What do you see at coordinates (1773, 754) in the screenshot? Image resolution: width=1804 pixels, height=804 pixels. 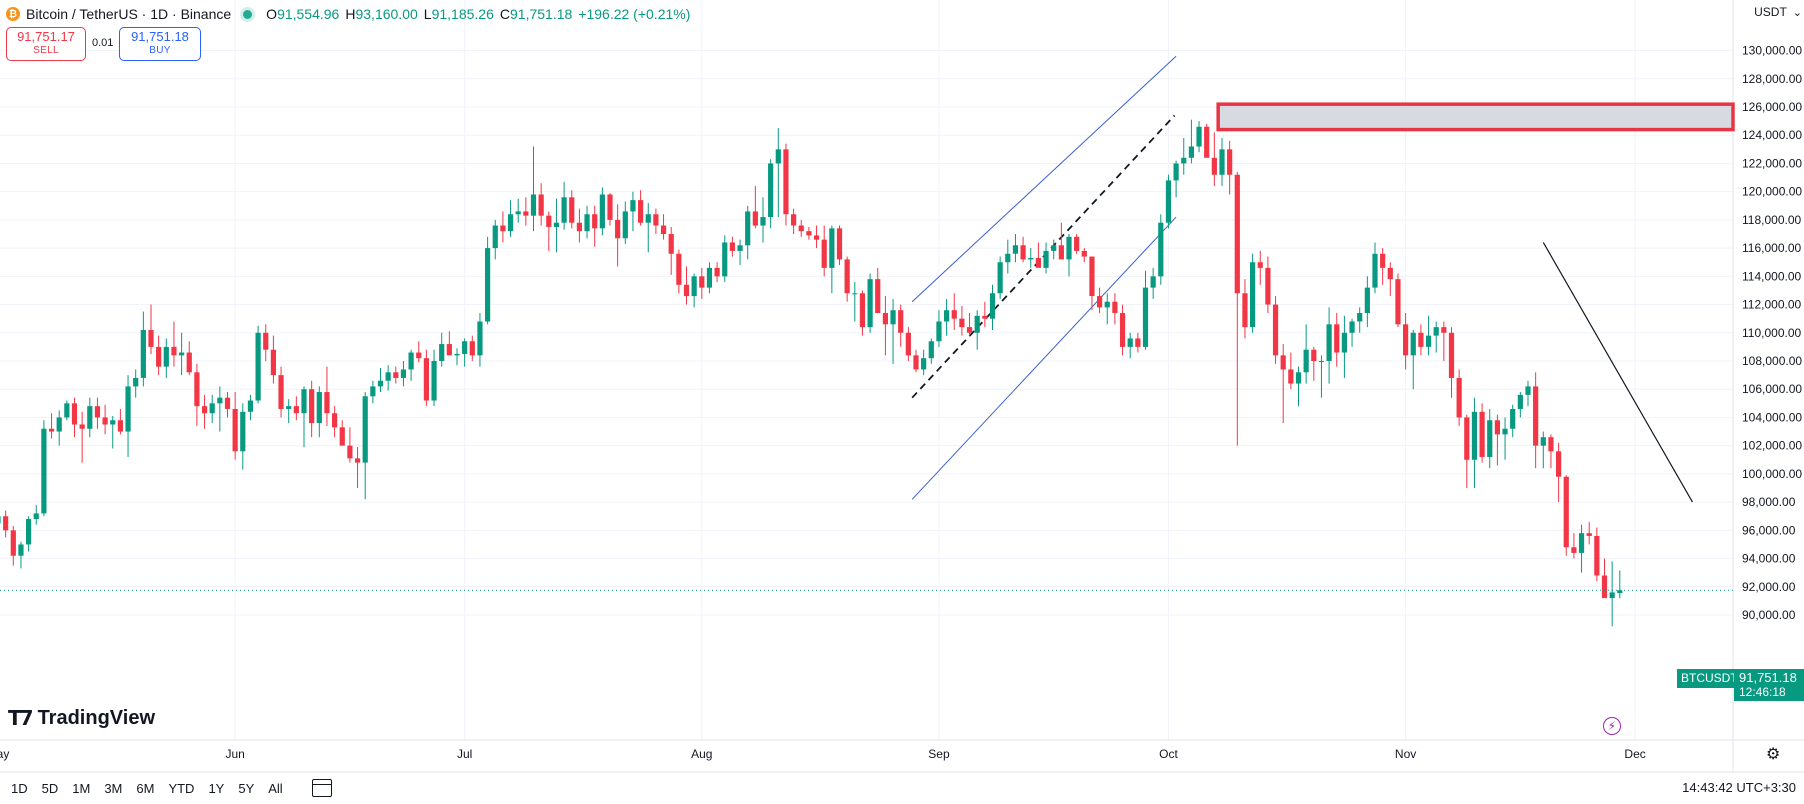 I see `gear-icon: ⚙` at bounding box center [1773, 754].